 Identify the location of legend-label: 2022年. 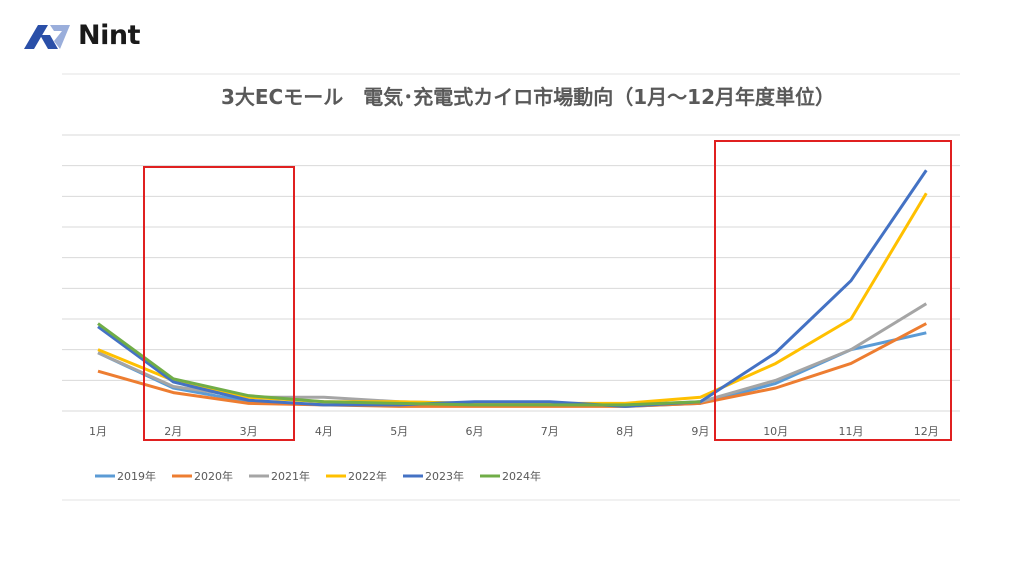
(367, 476).